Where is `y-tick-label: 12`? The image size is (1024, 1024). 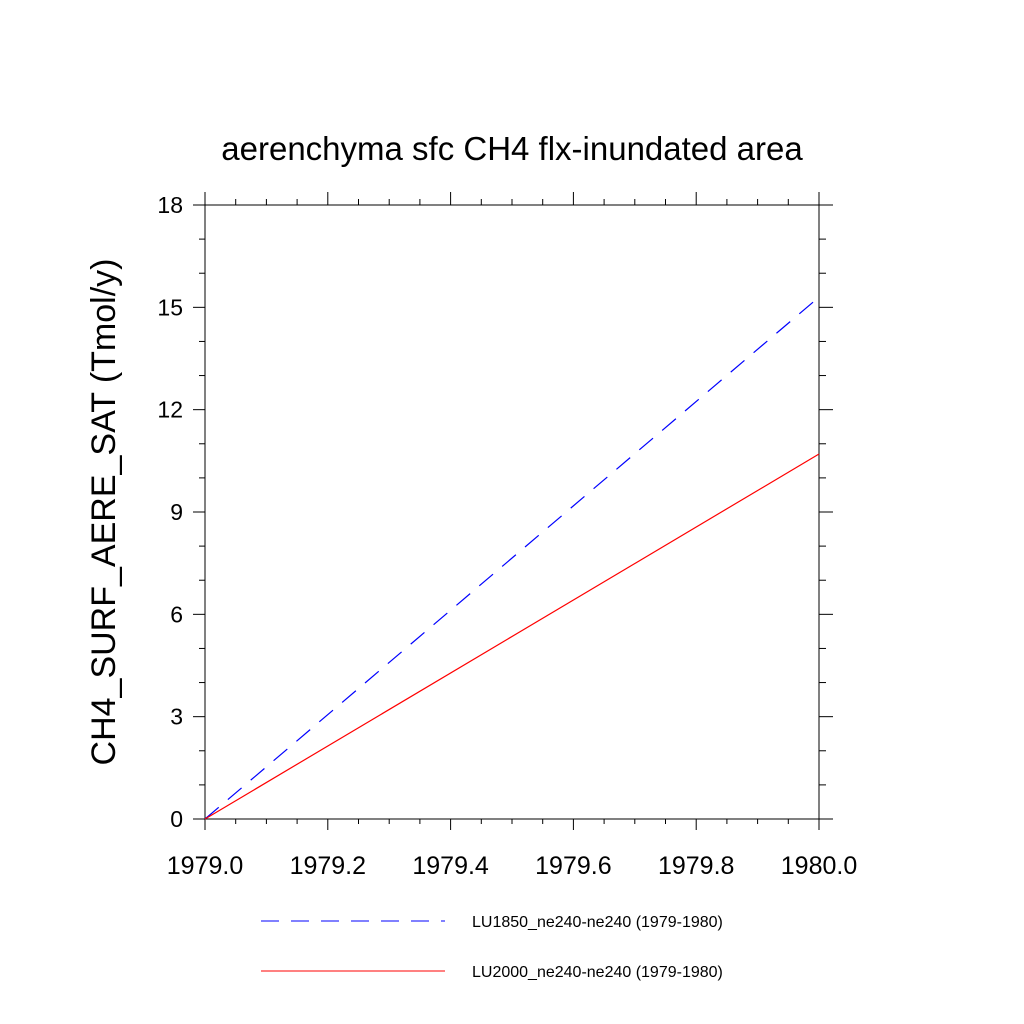 y-tick-label: 12 is located at coordinates (170, 410).